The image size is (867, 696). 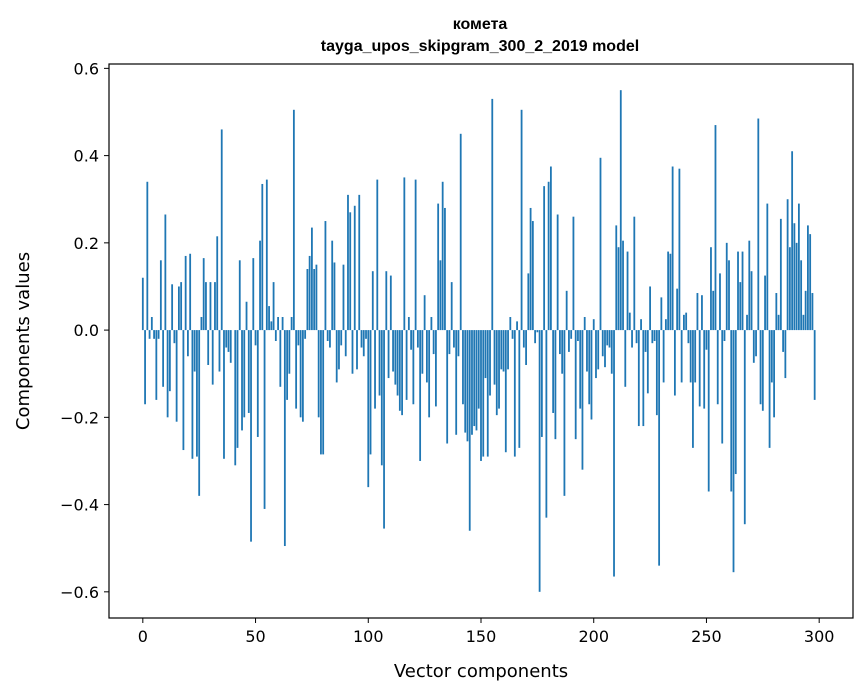 What do you see at coordinates (368, 636) in the screenshot?
I see `x-tick-label: 100` at bounding box center [368, 636].